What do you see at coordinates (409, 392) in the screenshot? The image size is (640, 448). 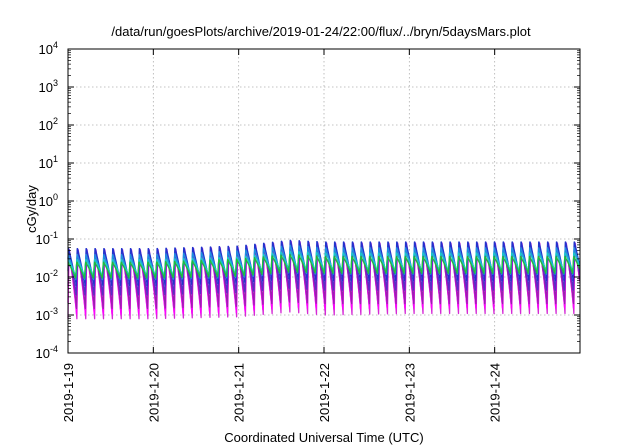 I see `x-tick-label: 2019-1-23` at bounding box center [409, 392].